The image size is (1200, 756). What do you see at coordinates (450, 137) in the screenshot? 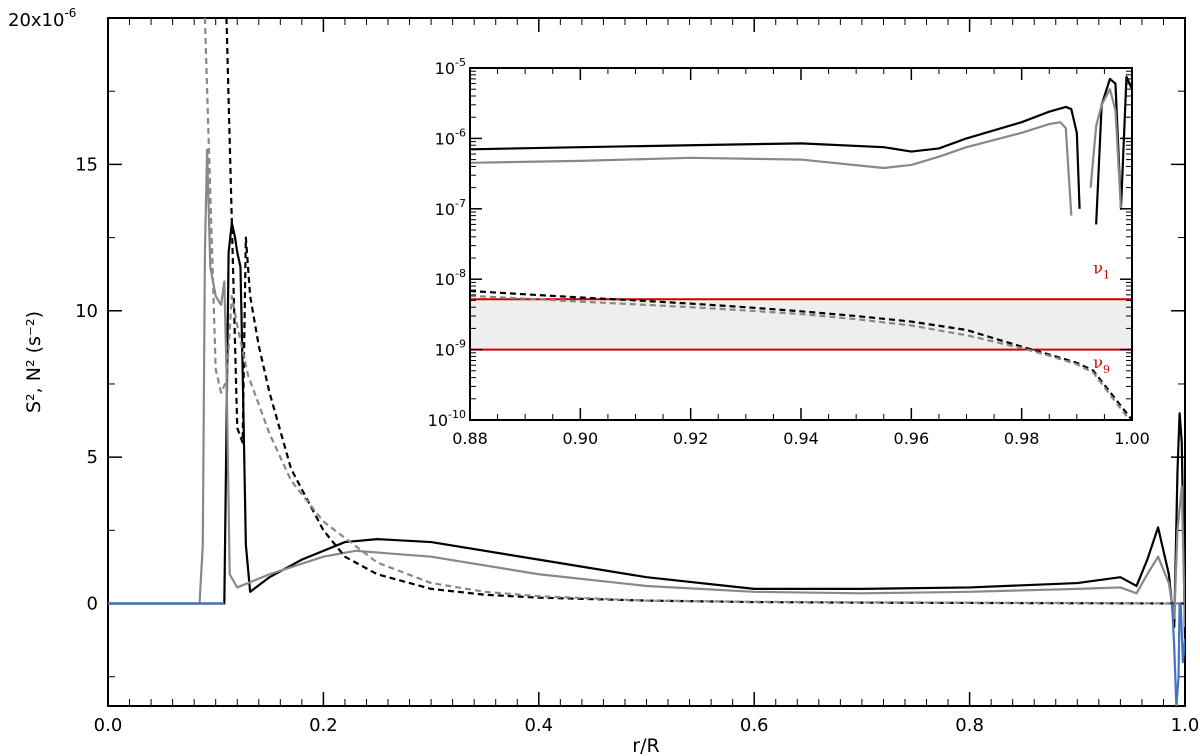
I see `inset-y-tick-label: 10⁻⁶` at bounding box center [450, 137].